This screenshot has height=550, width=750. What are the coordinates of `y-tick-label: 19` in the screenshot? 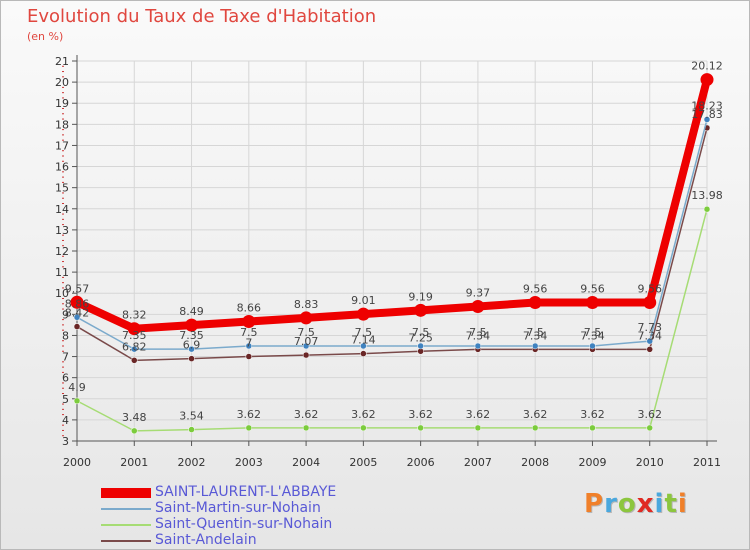 It's located at (62, 103).